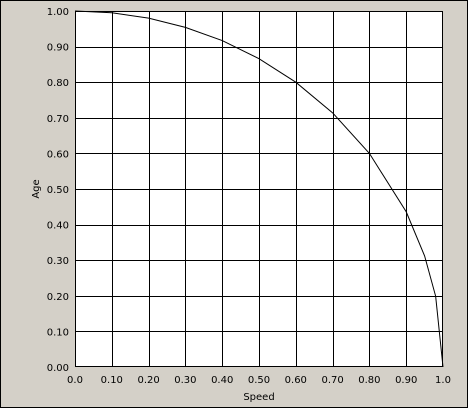  Describe the element at coordinates (296, 380) in the screenshot. I see `x-tick-label: 0.60` at that location.